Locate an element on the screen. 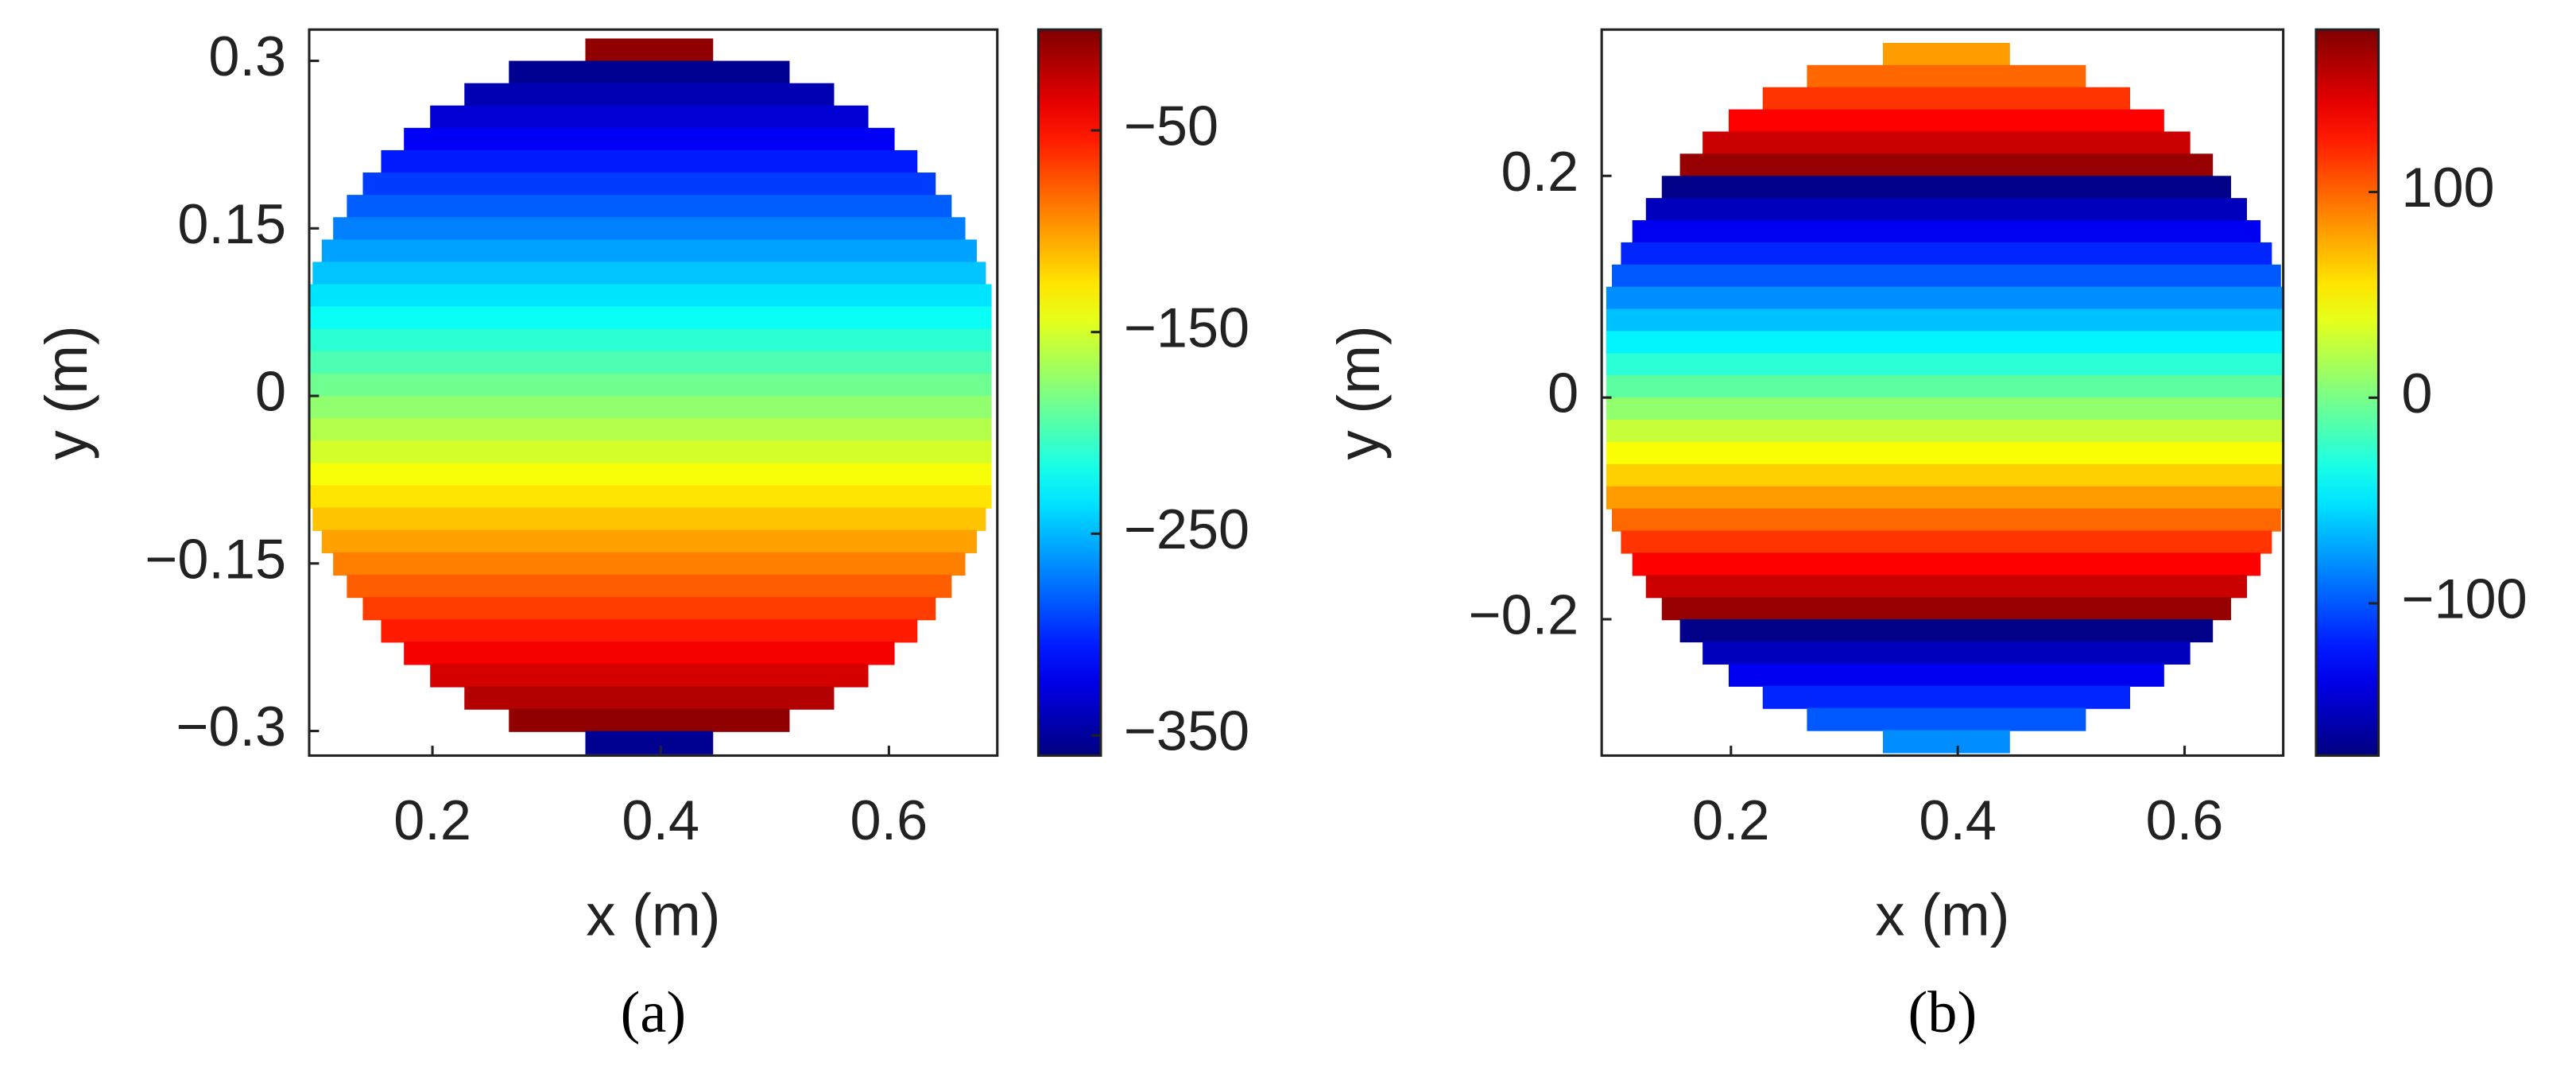  colorbar-tick-label: −150 is located at coordinates (1186, 327).